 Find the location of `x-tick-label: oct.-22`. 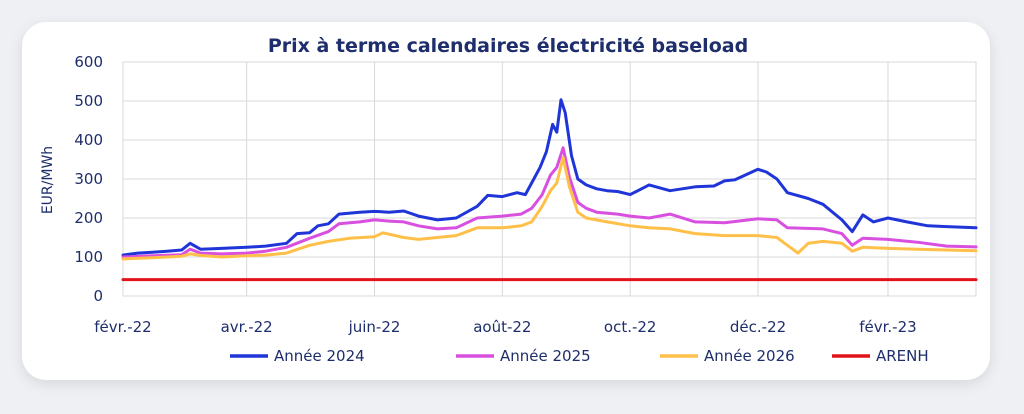

x-tick-label: oct.-22 is located at coordinates (630, 327).